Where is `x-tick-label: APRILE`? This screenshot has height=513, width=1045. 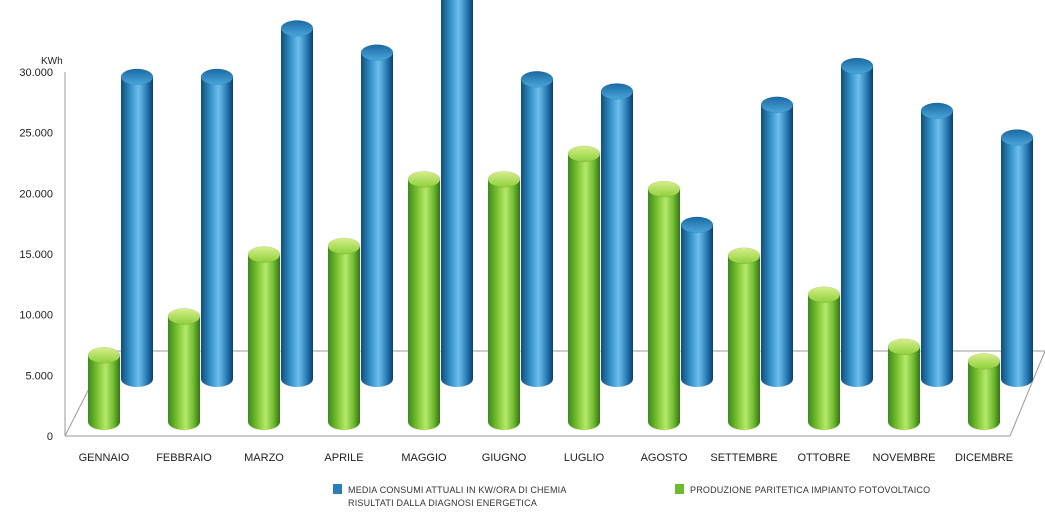
x-tick-label: APRILE is located at coordinates (343, 458).